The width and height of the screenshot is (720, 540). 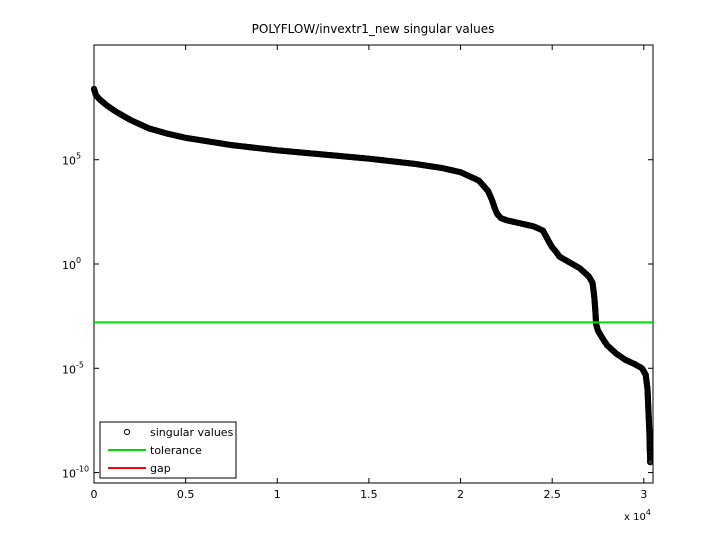 What do you see at coordinates (186, 494) in the screenshot?
I see `x-tick-label: 0.5` at bounding box center [186, 494].